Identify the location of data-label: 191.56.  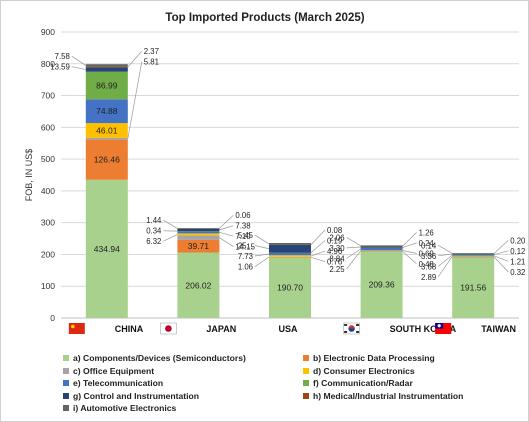
(473, 288).